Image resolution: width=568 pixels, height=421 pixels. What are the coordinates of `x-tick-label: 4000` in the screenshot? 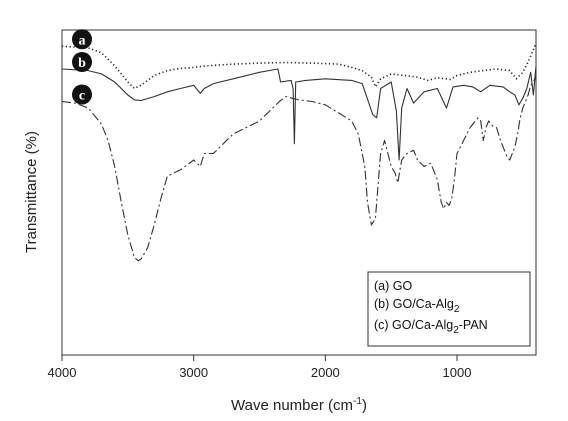 It's located at (62, 372).